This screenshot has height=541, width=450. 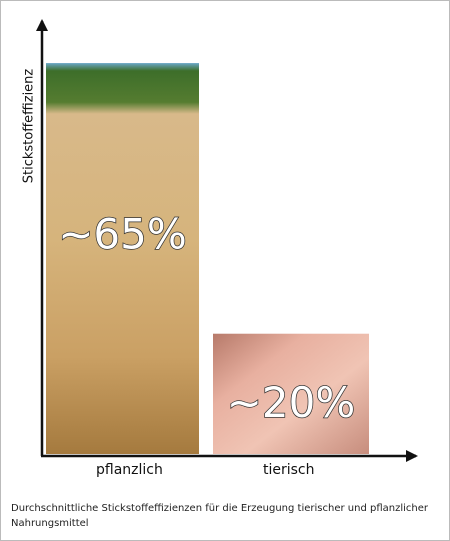 I want to click on x-tick-label: pflanzlich, so click(x=129, y=470).